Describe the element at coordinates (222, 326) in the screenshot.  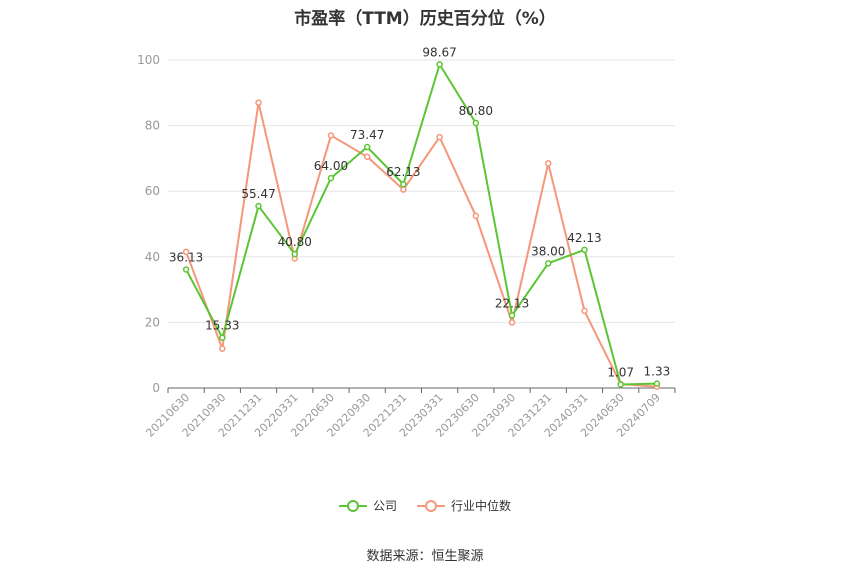
I see `data-label: 15.33` at that location.